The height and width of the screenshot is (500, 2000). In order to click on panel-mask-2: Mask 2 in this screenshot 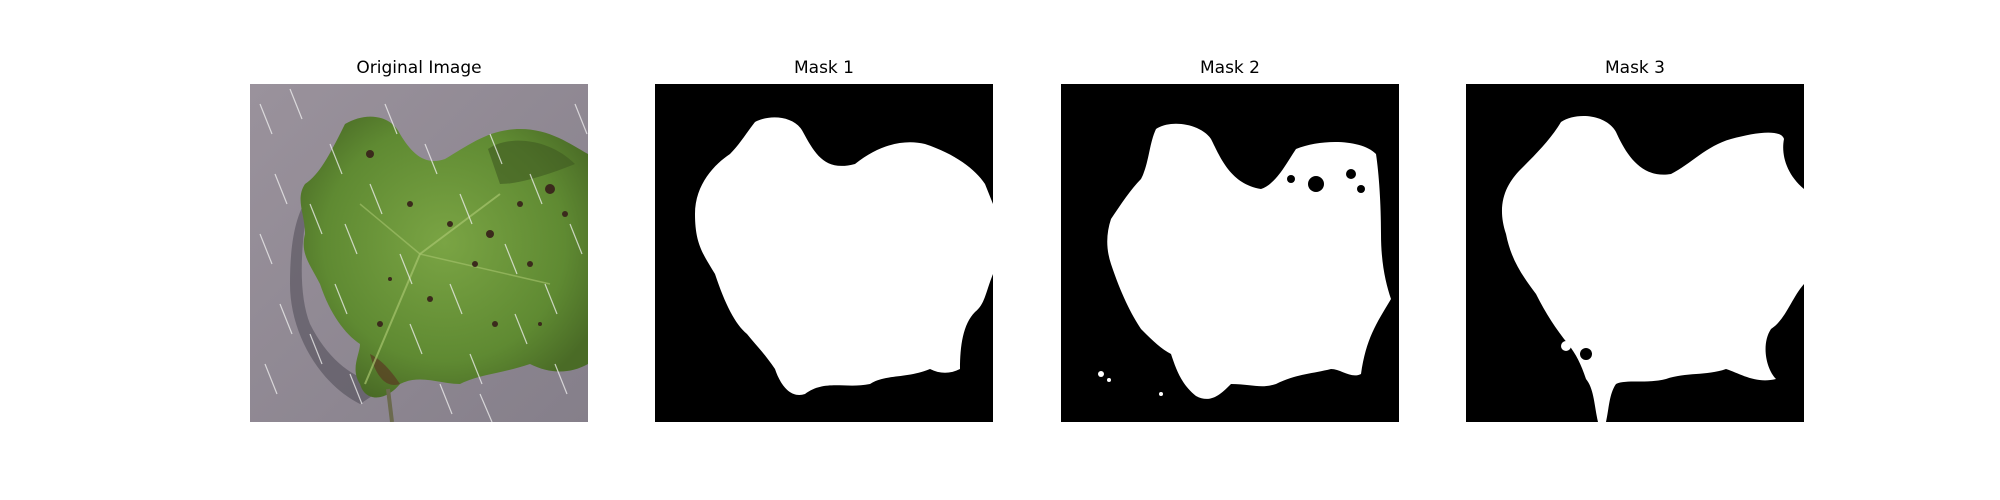, I will do `click(1230, 237)`.